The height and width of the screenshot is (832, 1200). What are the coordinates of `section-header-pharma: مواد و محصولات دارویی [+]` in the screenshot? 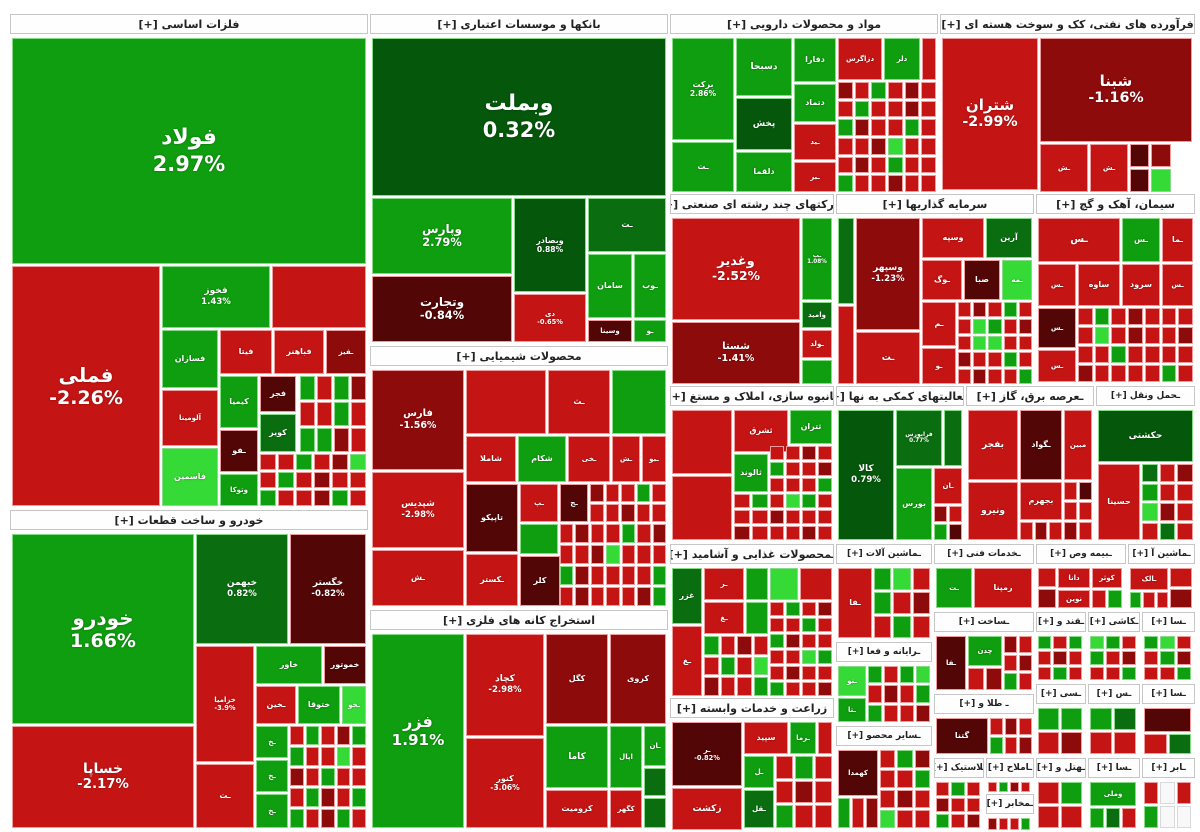 It's located at (804, 24).